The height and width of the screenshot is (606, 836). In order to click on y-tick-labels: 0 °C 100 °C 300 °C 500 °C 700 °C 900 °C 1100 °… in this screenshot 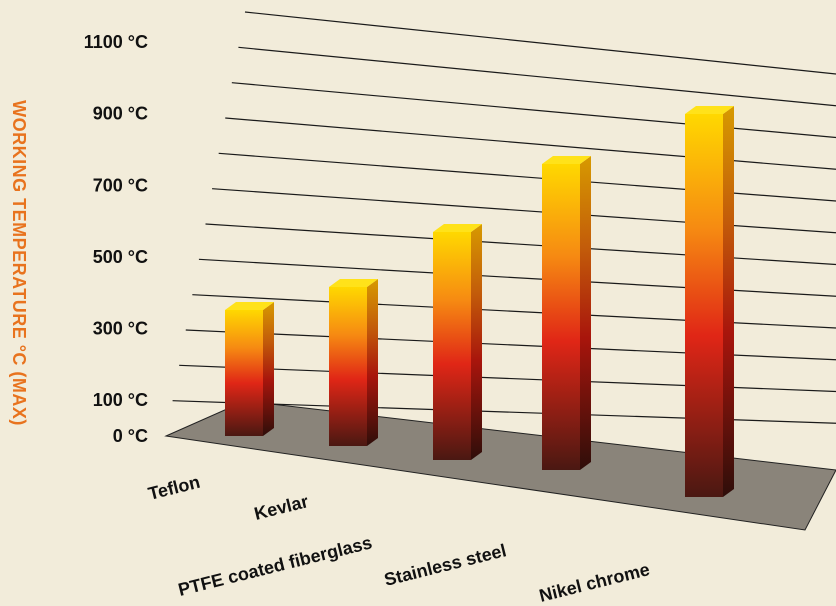, I will do `click(116, 239)`.